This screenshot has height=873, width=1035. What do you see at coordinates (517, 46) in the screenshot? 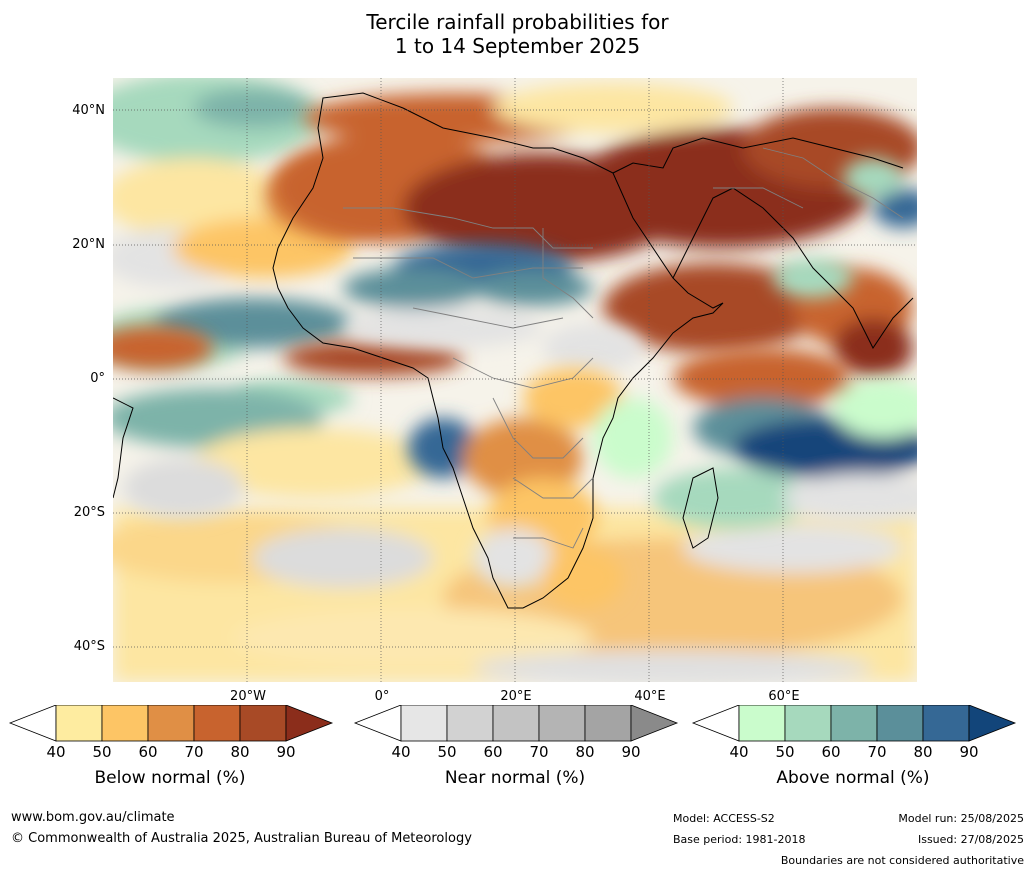
I see `map-title-line2: 1 to 14 September 2025` at bounding box center [517, 46].